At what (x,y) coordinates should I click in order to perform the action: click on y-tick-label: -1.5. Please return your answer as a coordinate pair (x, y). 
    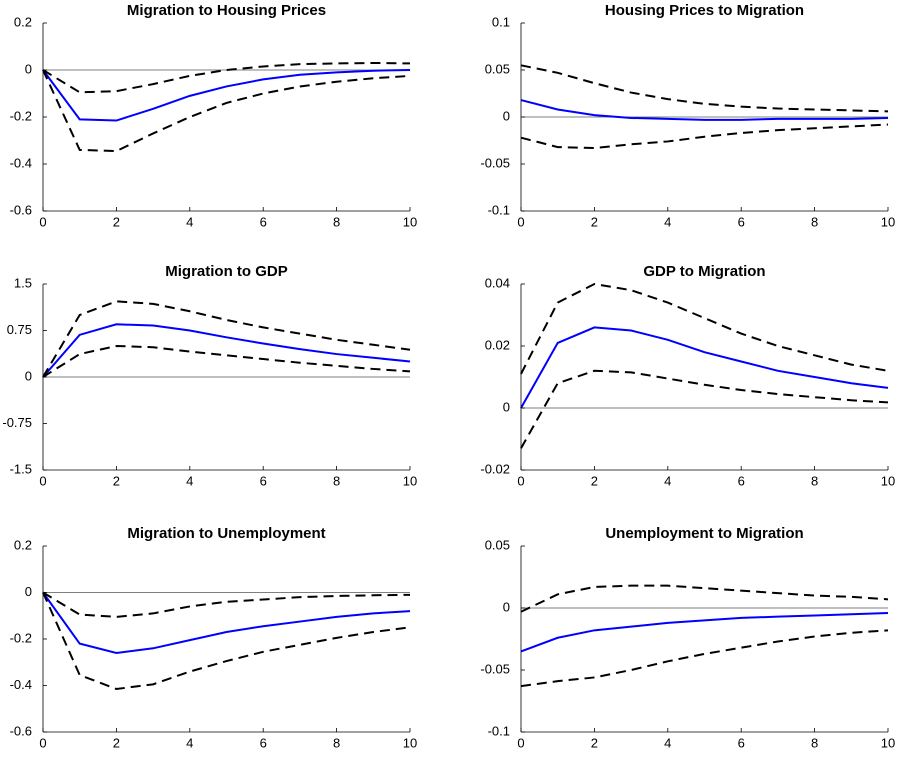
    Looking at the image, I should click on (21, 468).